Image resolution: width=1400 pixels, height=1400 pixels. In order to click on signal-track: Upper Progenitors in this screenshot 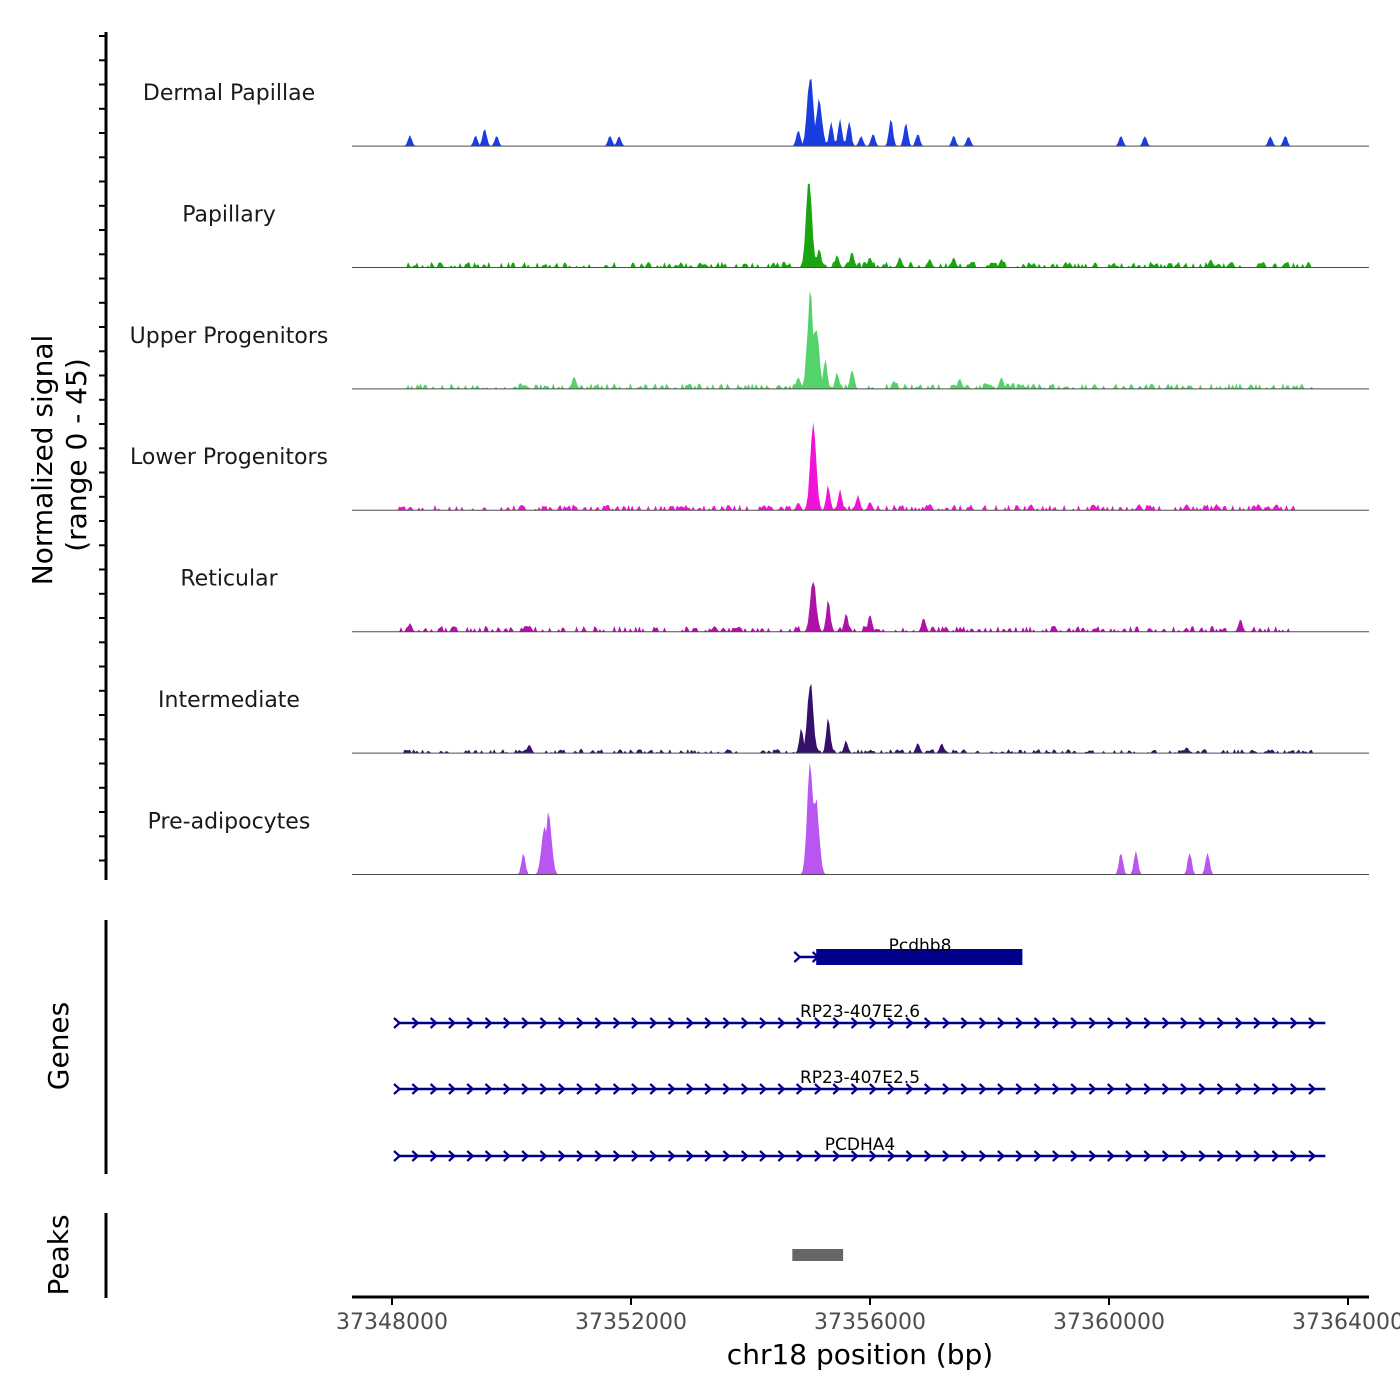, I will do `click(749, 340)`.